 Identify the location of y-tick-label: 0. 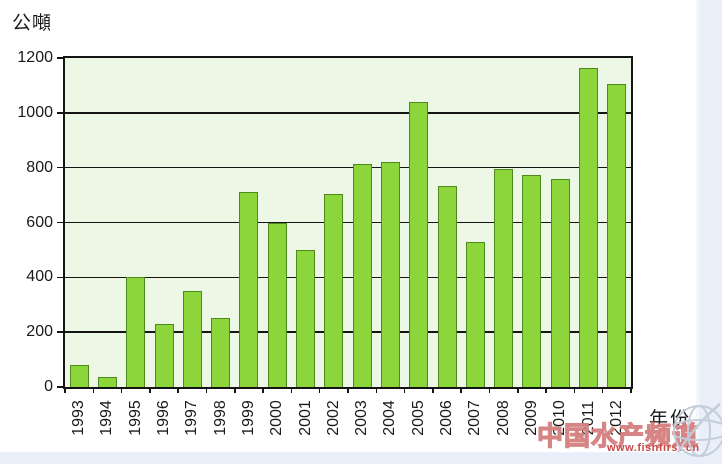
(48, 386).